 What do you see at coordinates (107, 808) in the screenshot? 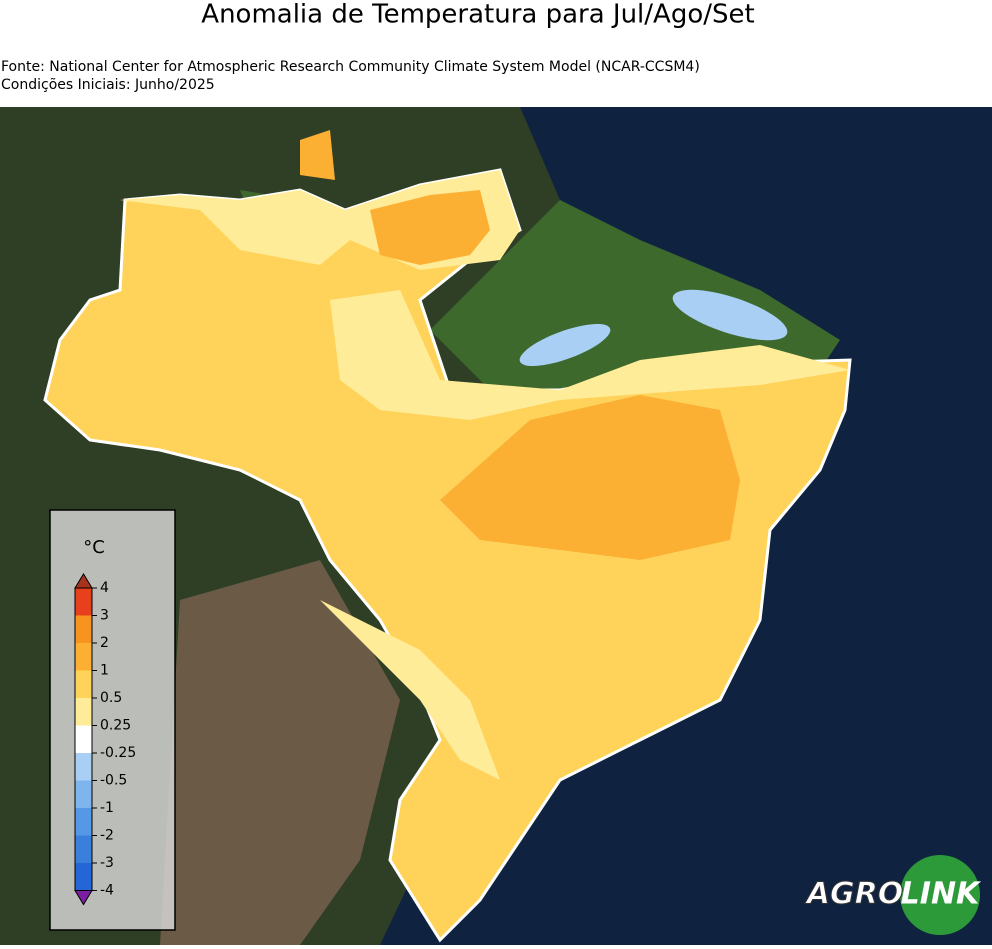
I see `colorbar-tick-label: -1` at bounding box center [107, 808].